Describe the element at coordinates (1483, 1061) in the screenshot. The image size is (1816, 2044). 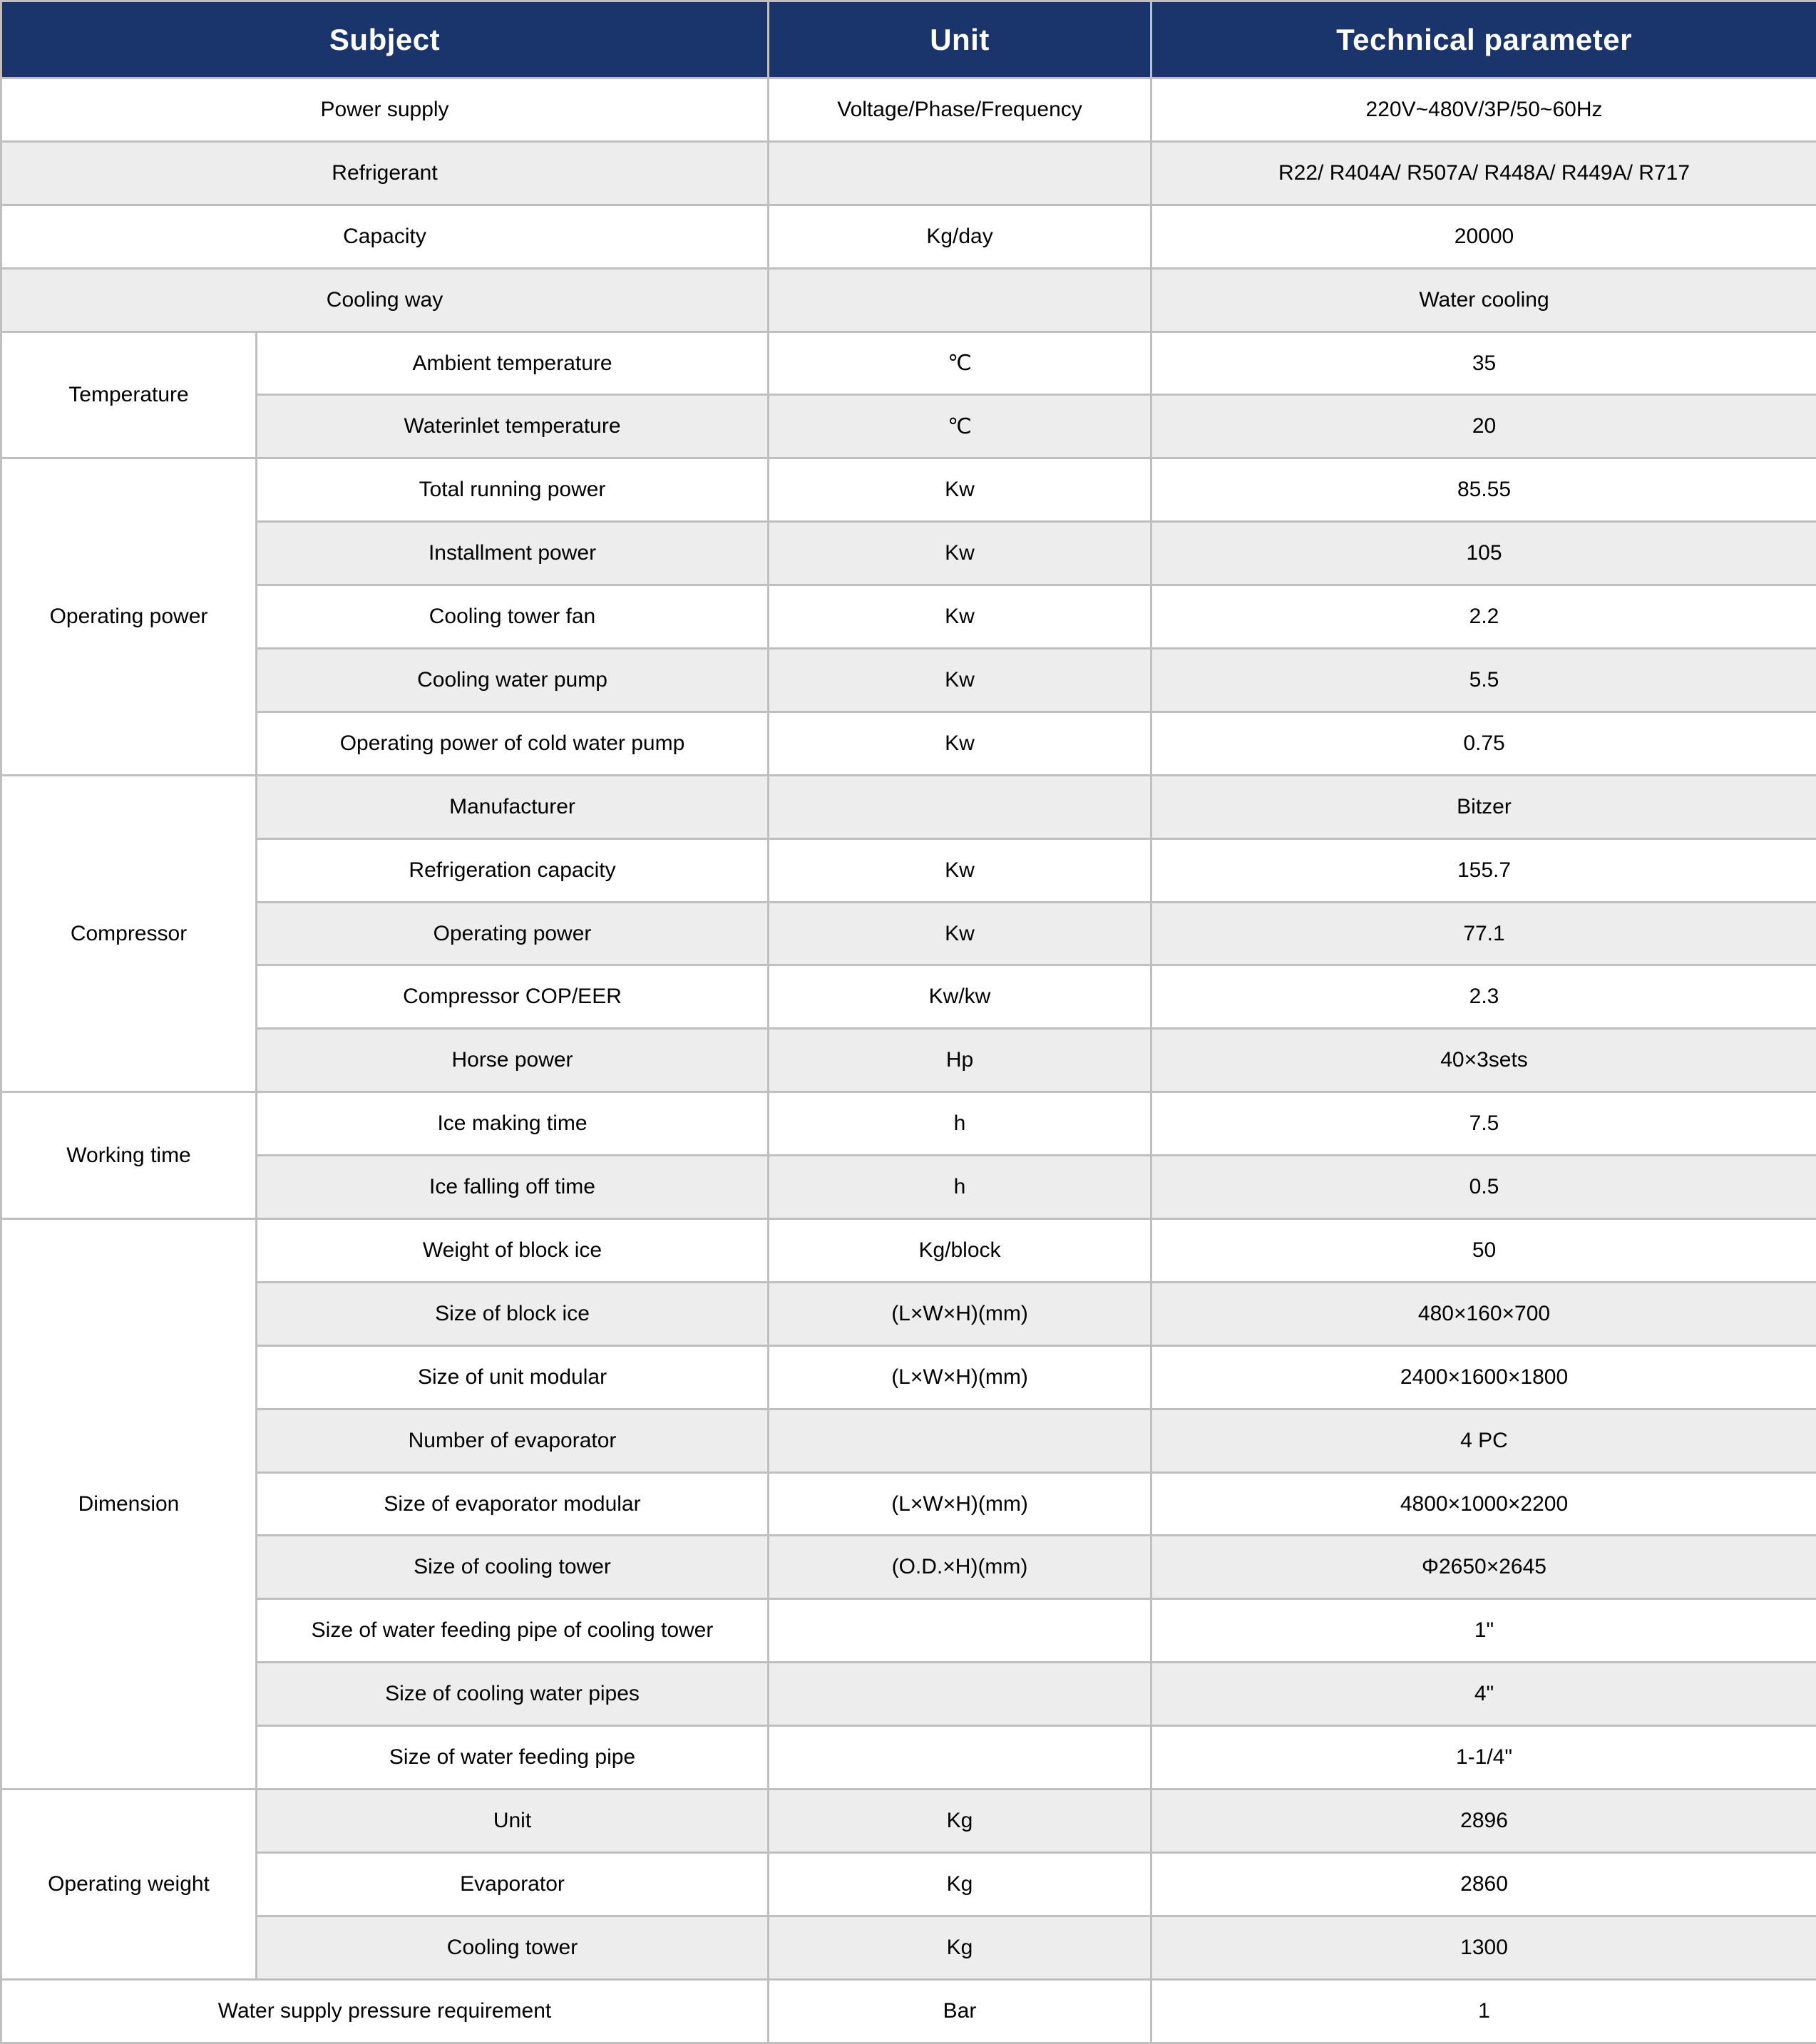
I see `value-cell: 40×3sets` at that location.